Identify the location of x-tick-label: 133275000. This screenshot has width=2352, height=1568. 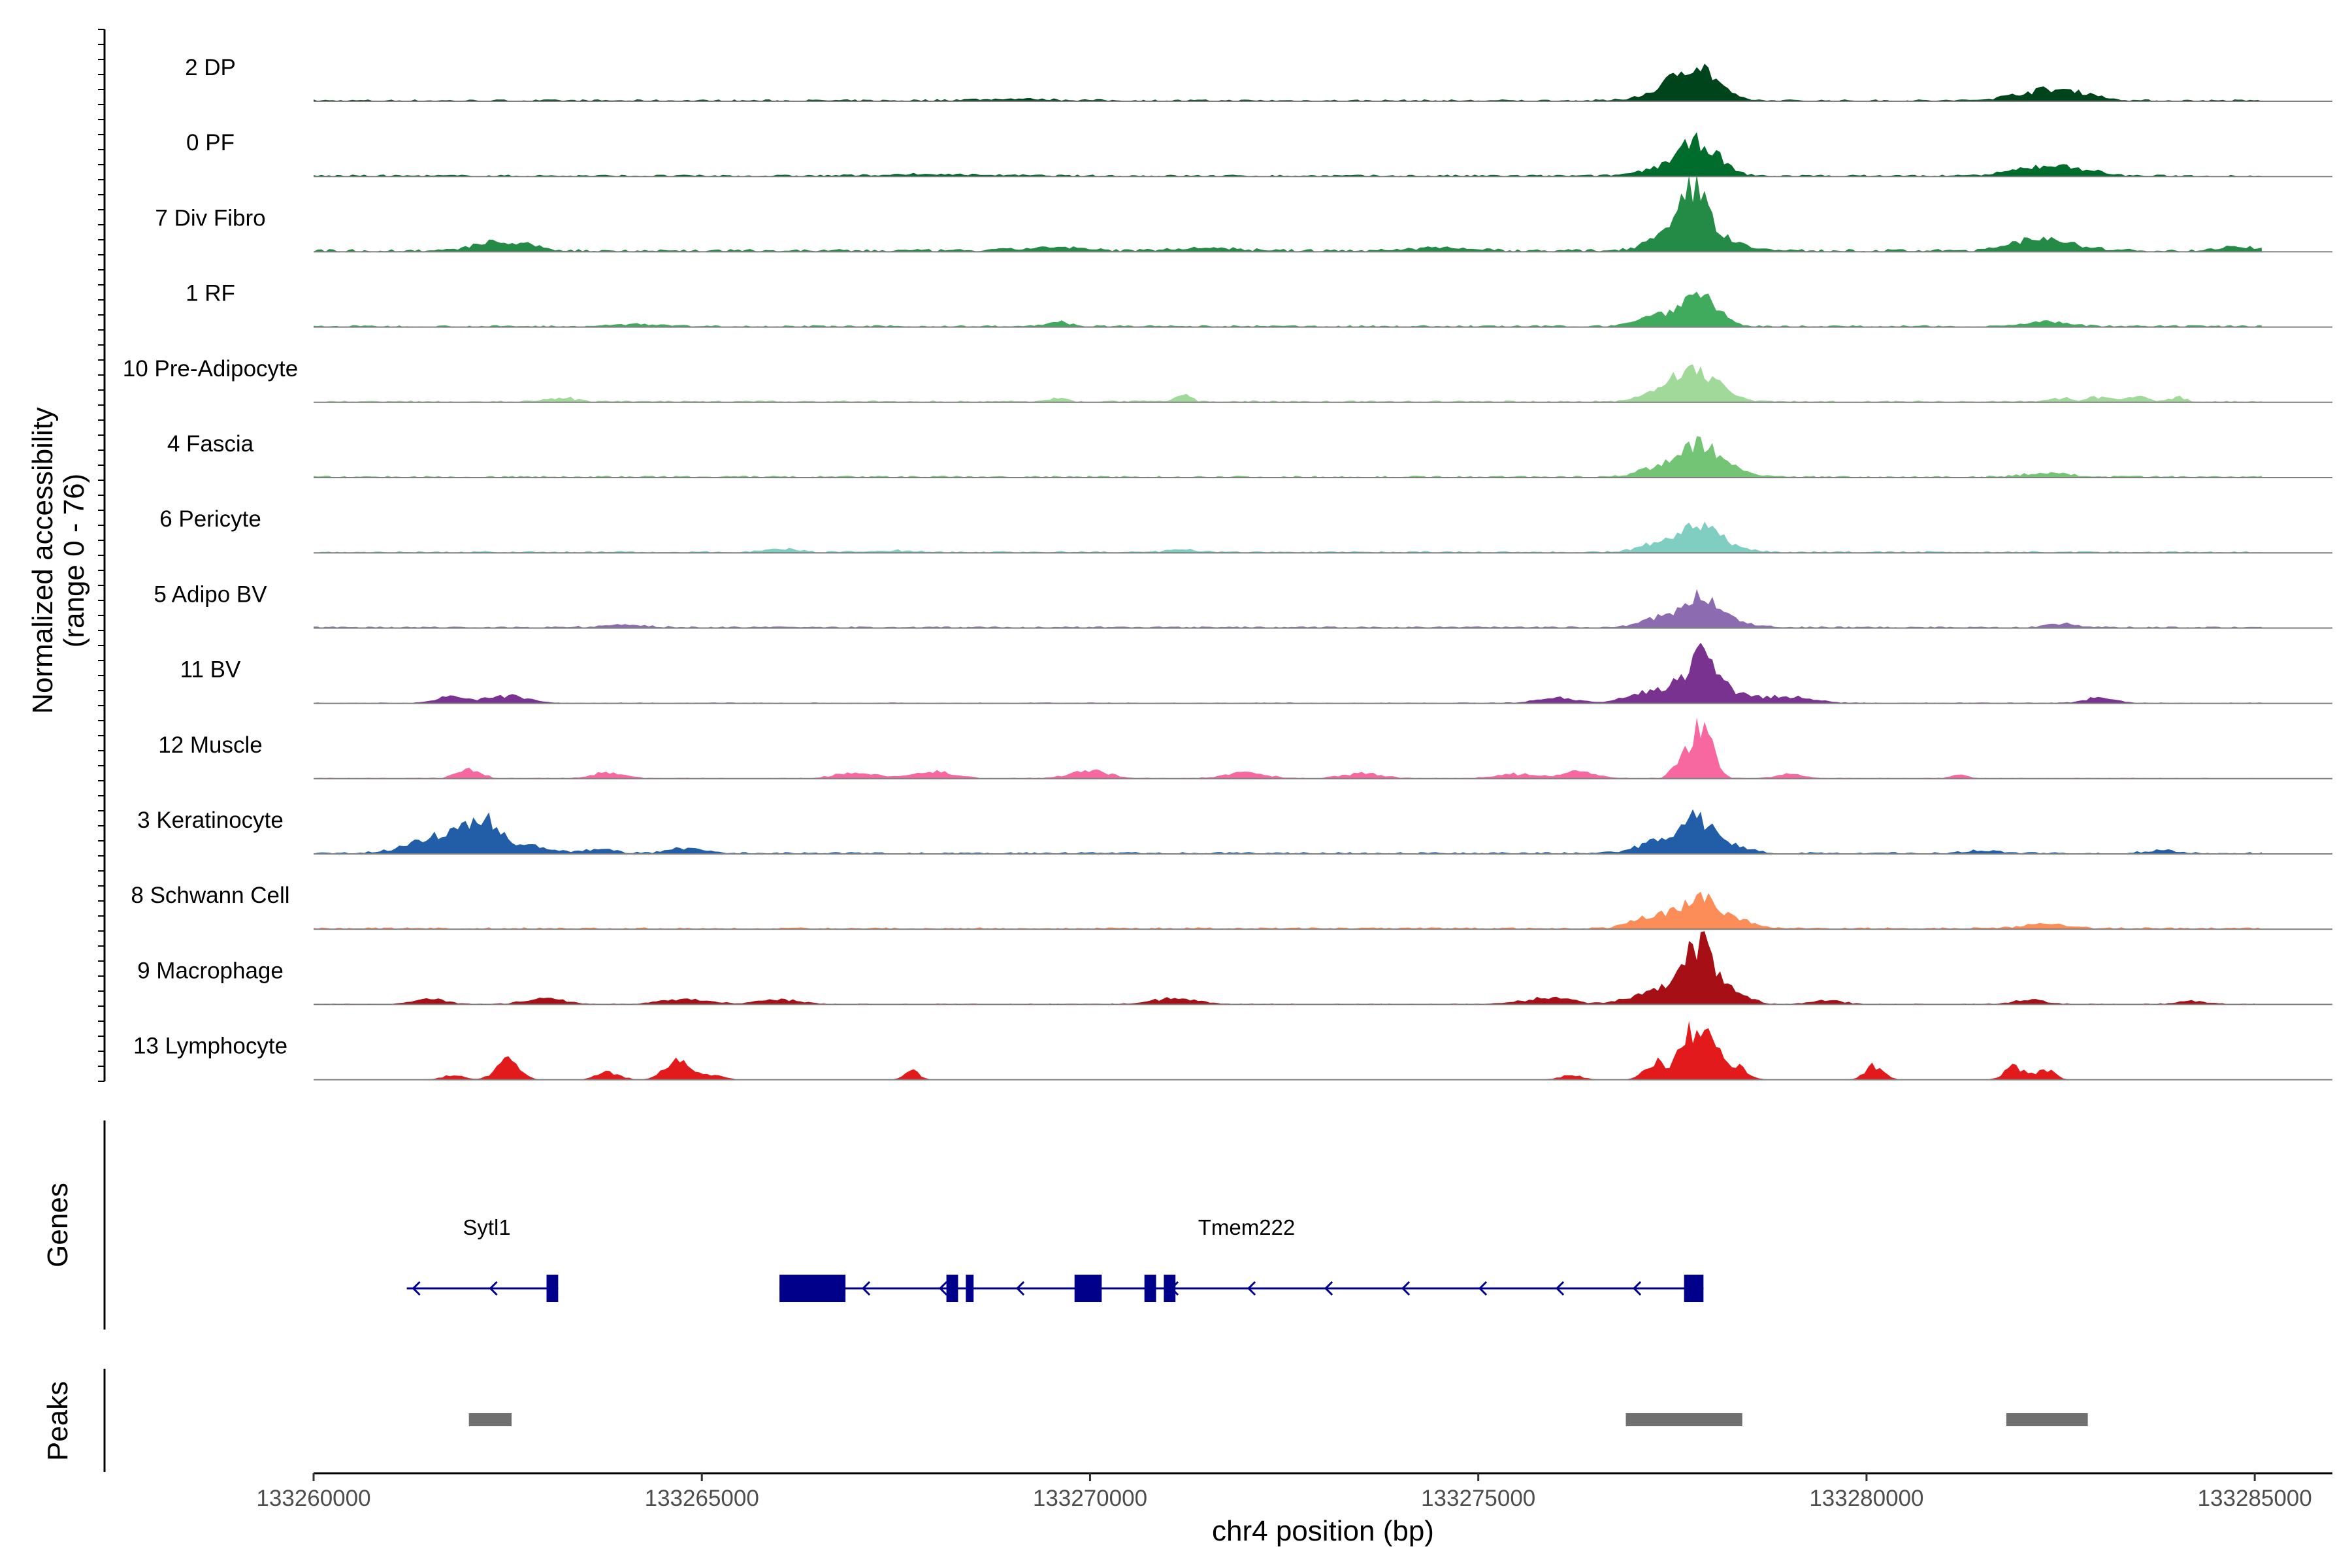
(1478, 1498).